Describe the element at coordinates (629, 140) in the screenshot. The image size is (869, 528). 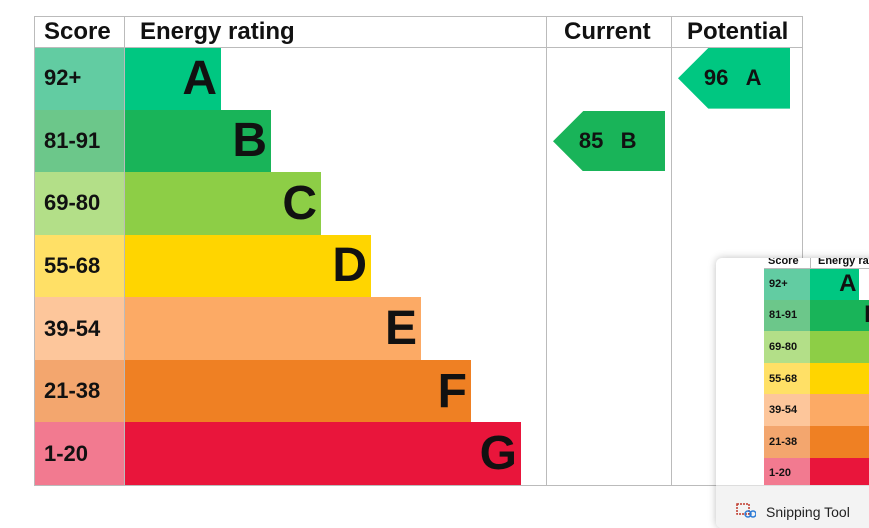
I see `arrow-label: B` at that location.